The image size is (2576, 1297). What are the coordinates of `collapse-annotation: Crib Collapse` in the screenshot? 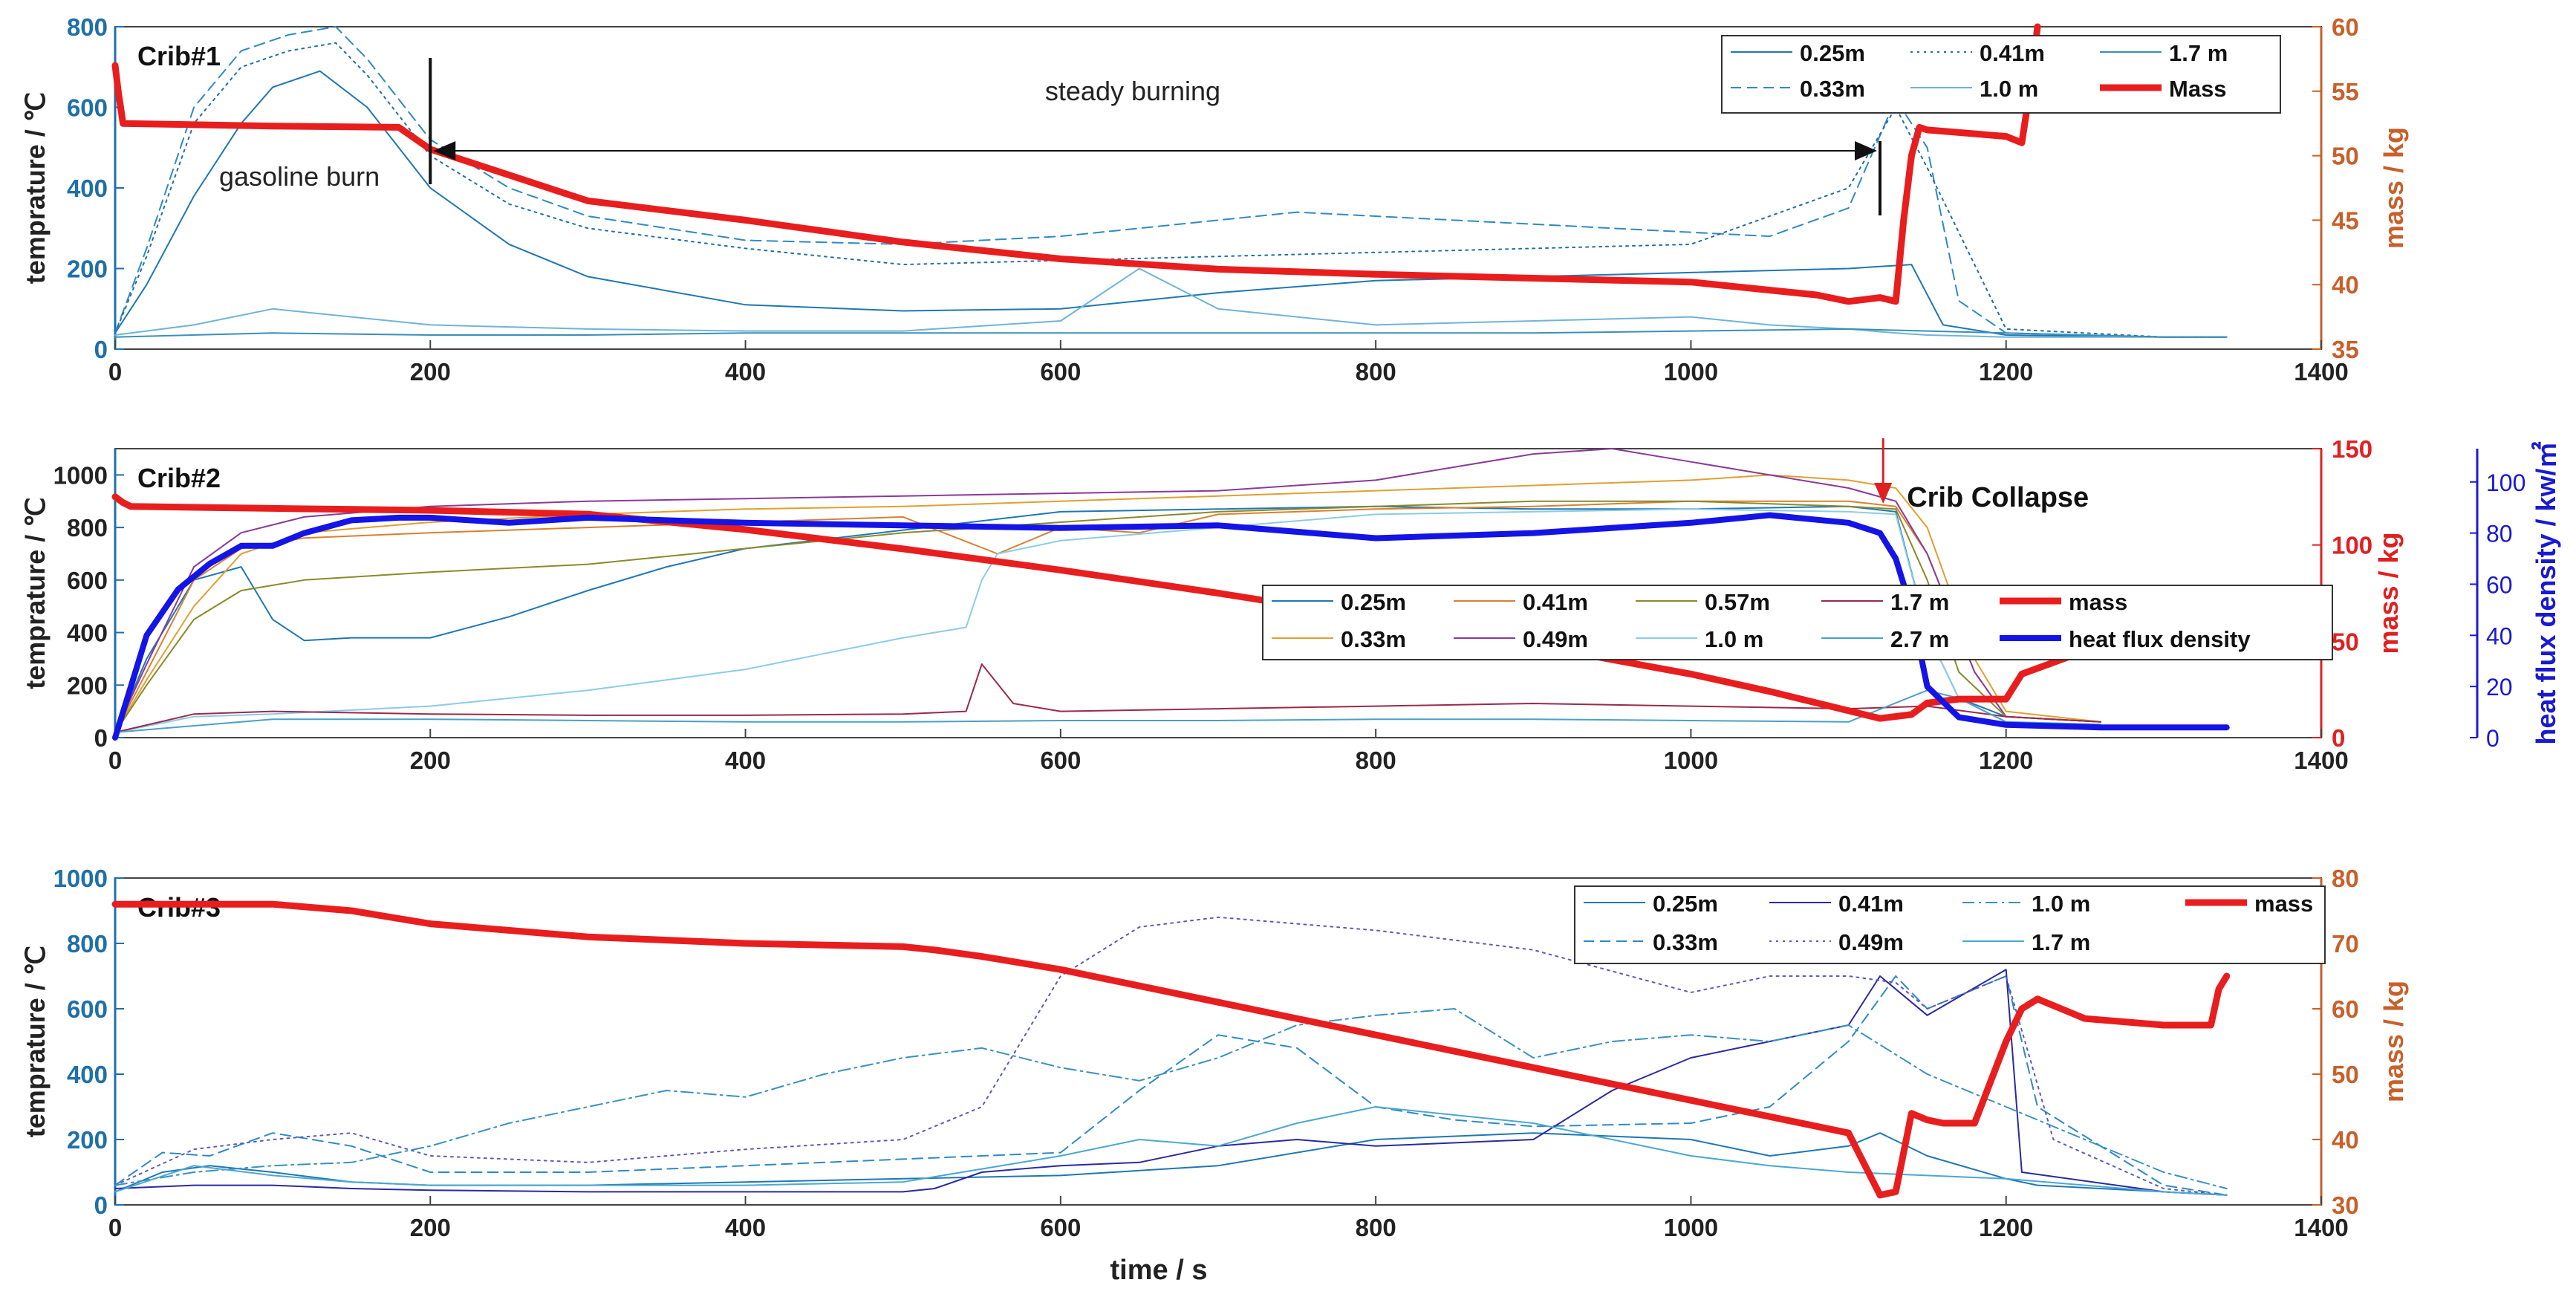 It's located at (1998, 497).